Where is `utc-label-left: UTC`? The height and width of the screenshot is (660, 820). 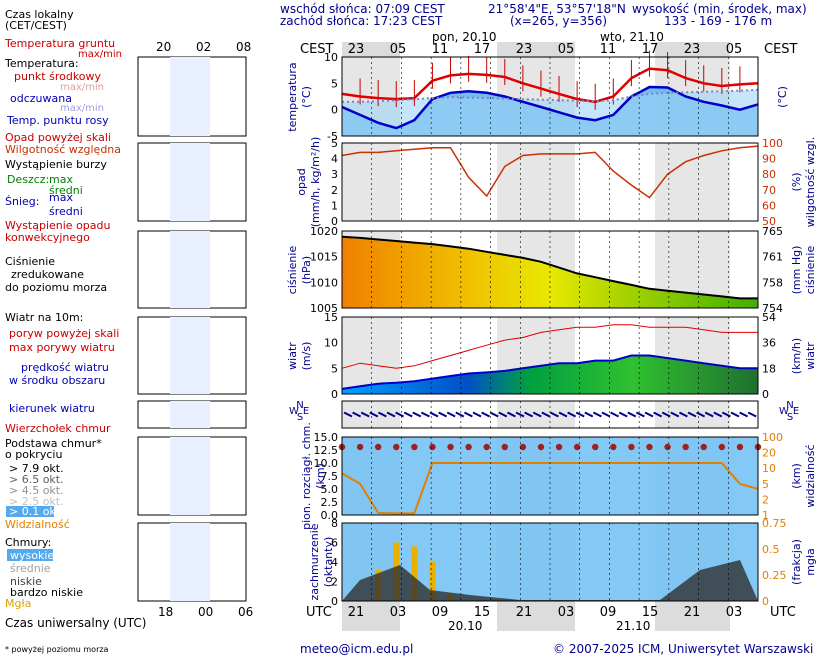
utc-label-left: UTC is located at coordinates (319, 612).